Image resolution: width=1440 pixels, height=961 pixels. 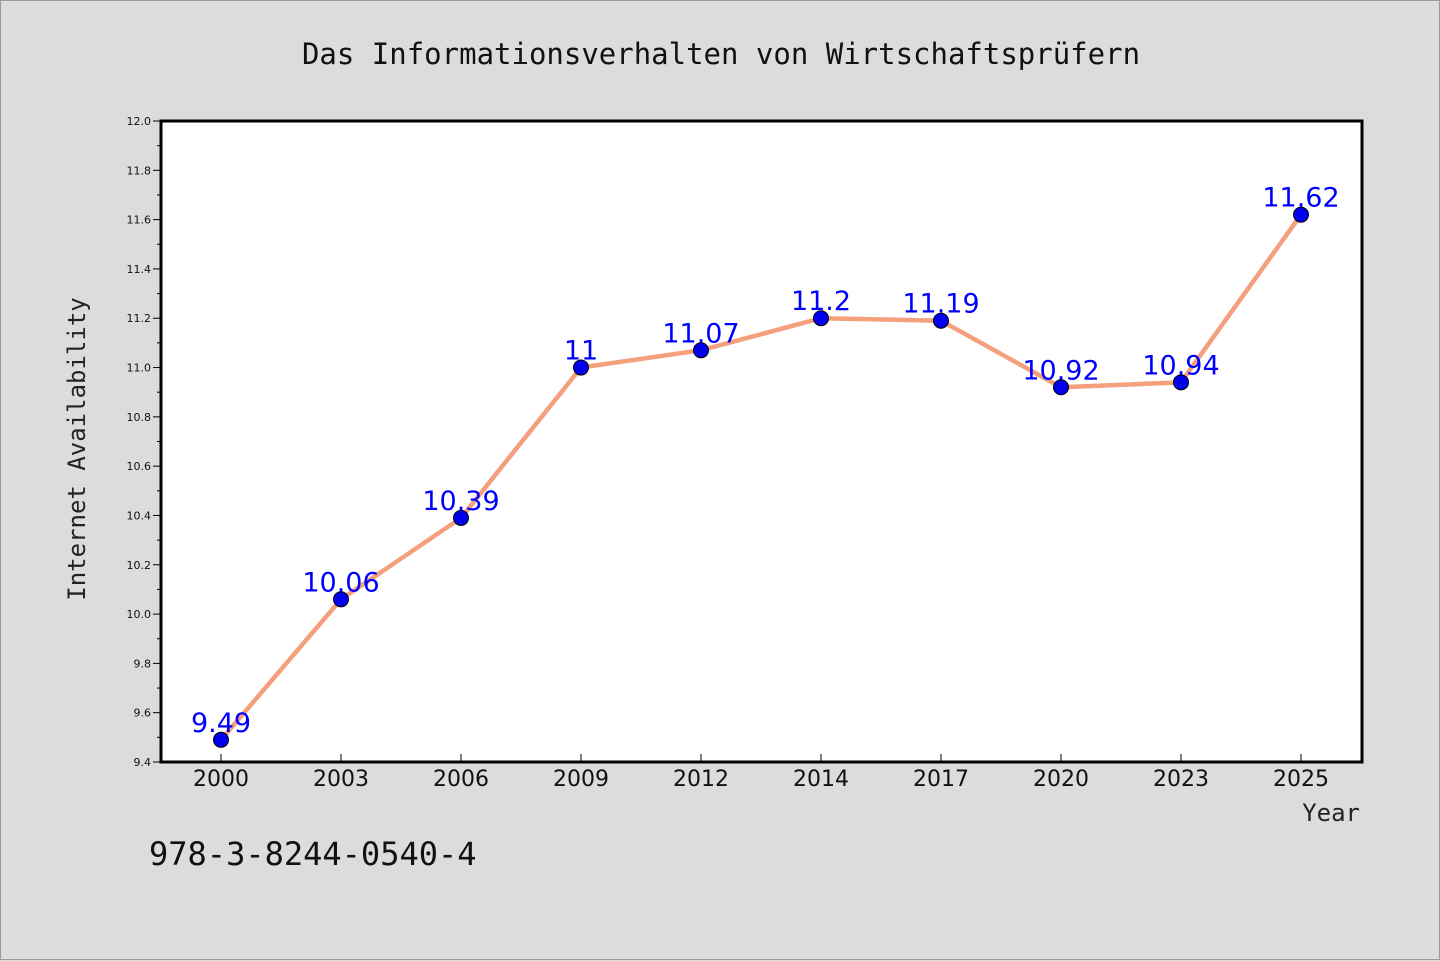 I want to click on x-tick-label: 2020, so click(x=1061, y=779).